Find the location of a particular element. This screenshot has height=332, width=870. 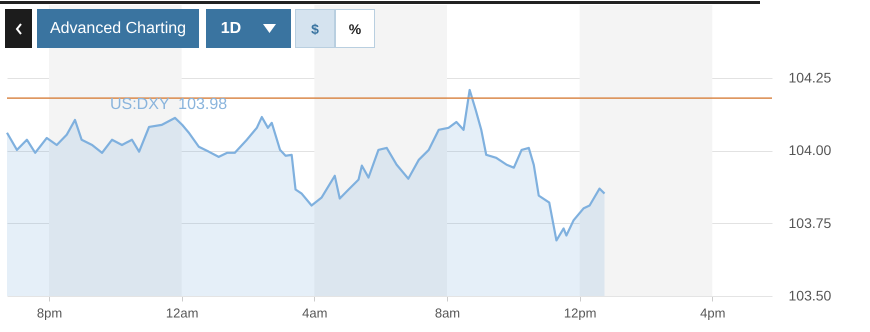

x-tick-label: 8am is located at coordinates (447, 313).